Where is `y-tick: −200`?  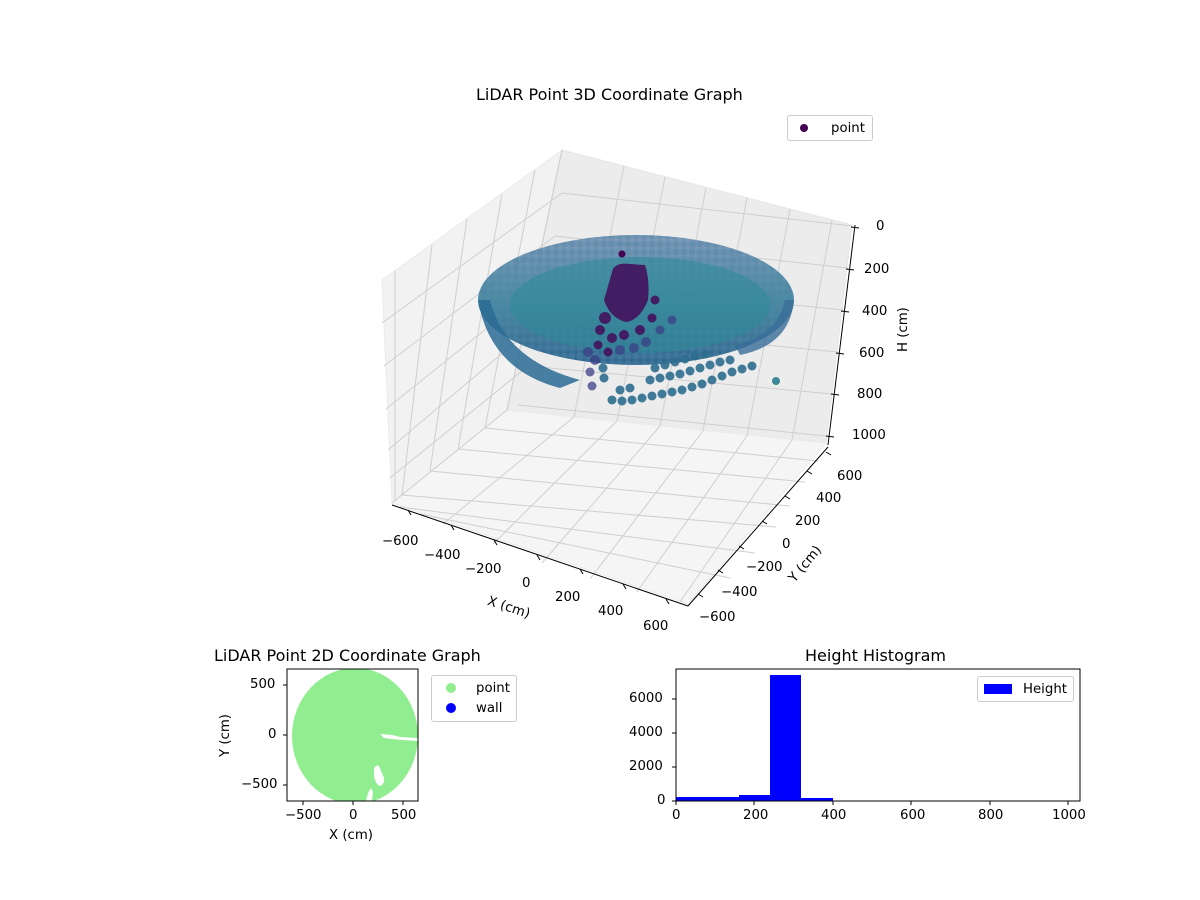 y-tick: −200 is located at coordinates (764, 567).